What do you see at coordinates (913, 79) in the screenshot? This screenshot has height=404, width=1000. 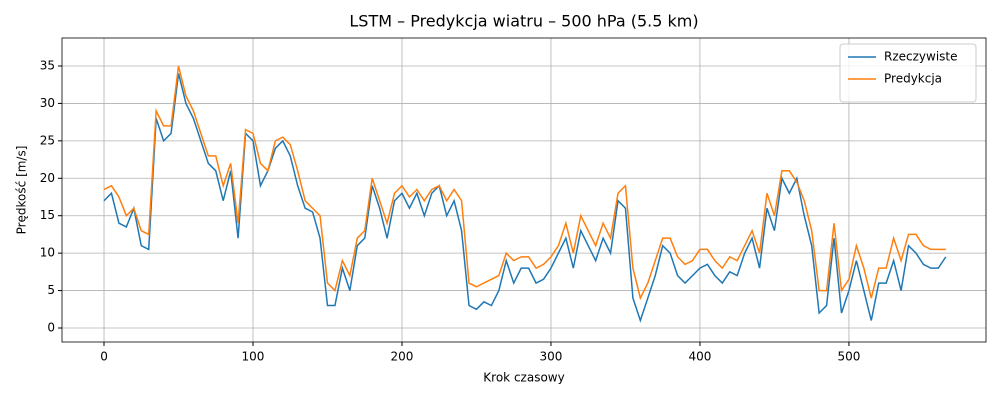 I see `legend-label: Predykcja` at bounding box center [913, 79].